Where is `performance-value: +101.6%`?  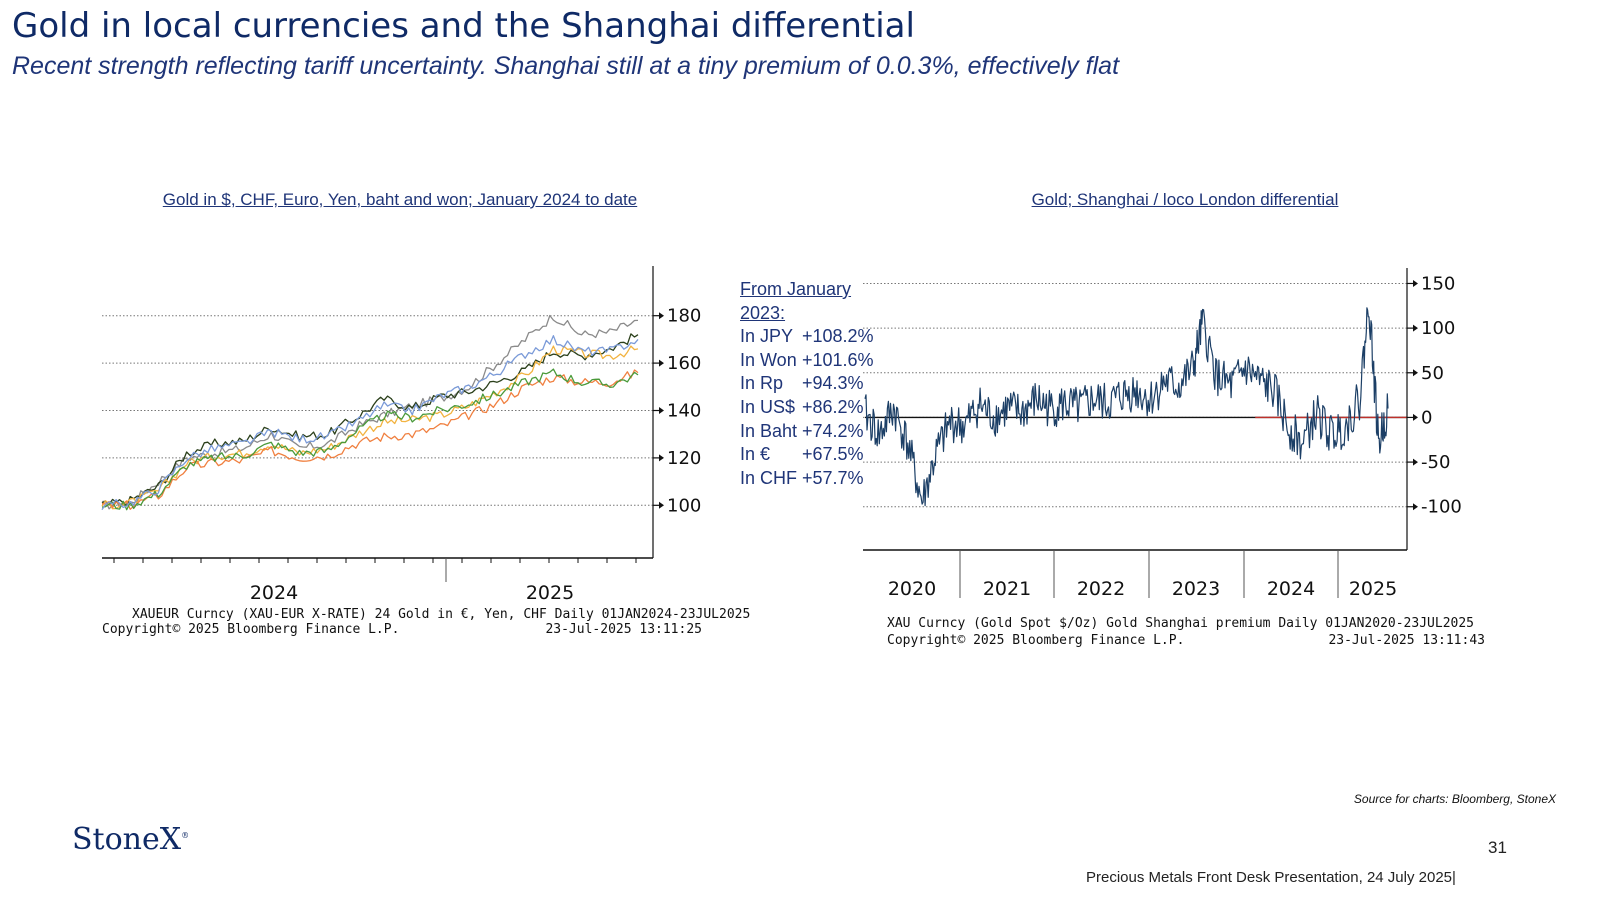
performance-value: +101.6% is located at coordinates (838, 359).